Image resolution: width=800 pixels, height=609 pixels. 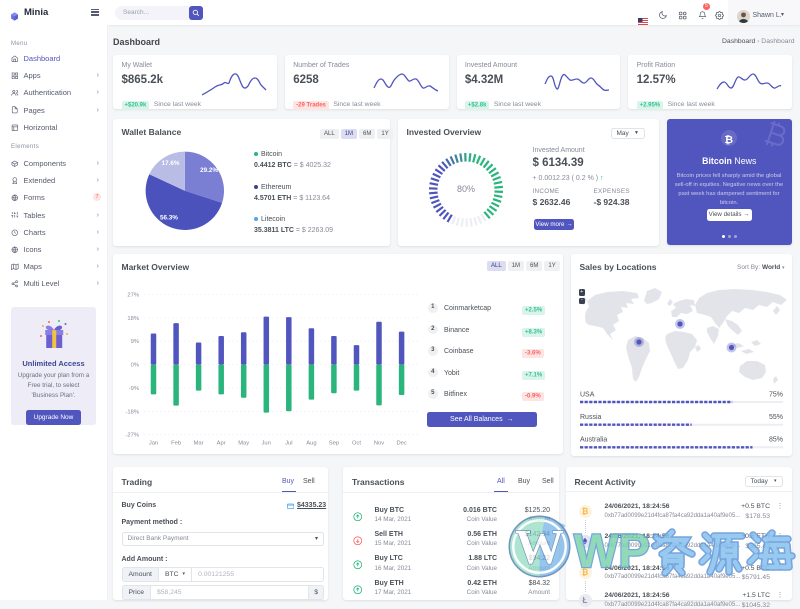 I want to click on svg-text: Australia, so click(x=593, y=440).